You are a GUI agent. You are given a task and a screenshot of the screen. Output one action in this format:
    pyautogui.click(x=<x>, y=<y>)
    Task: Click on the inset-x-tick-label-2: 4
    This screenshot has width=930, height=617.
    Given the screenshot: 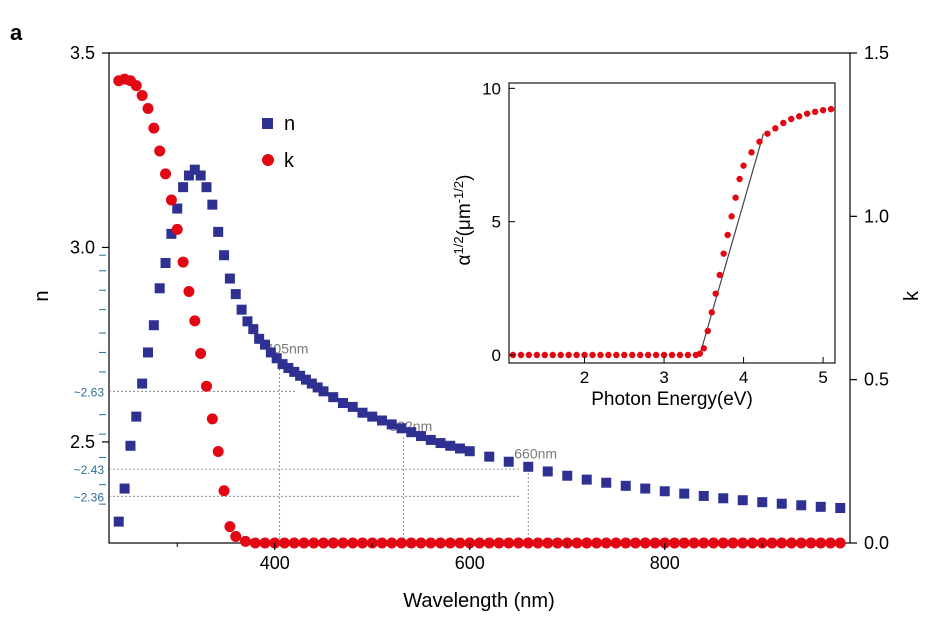 What is the action you would take?
    pyautogui.click(x=743, y=377)
    